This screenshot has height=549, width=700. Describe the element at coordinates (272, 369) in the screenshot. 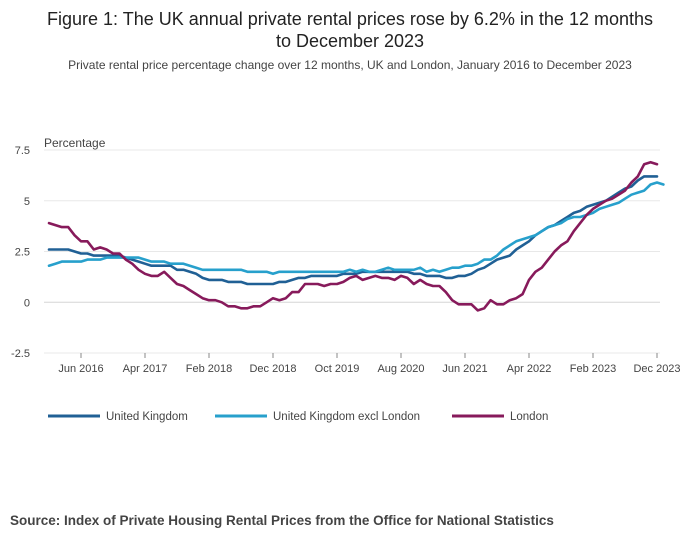

I see `x-tick-label: Dec 2018` at that location.